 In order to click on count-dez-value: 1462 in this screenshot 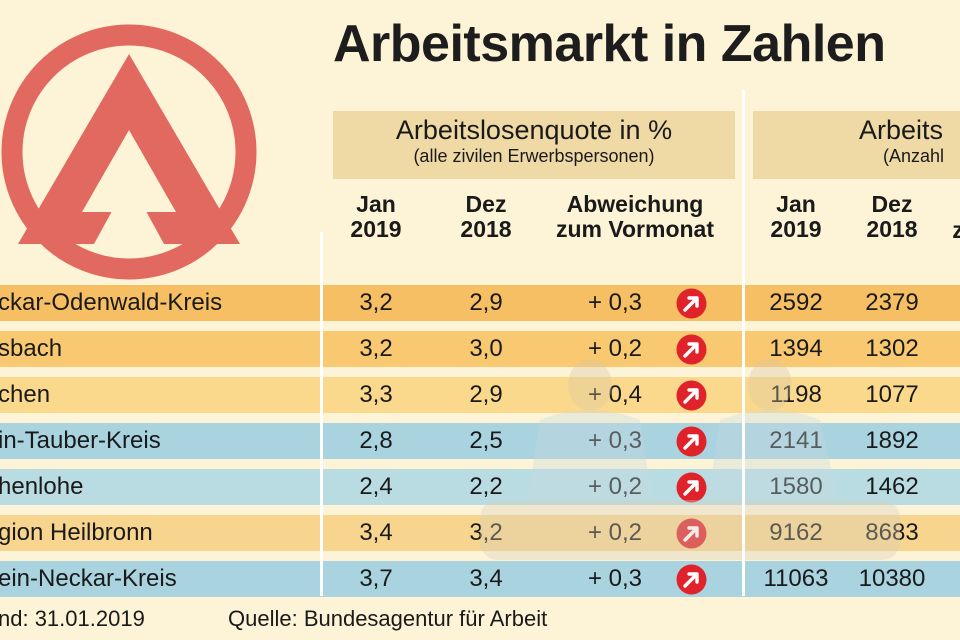, I will do `click(892, 486)`.